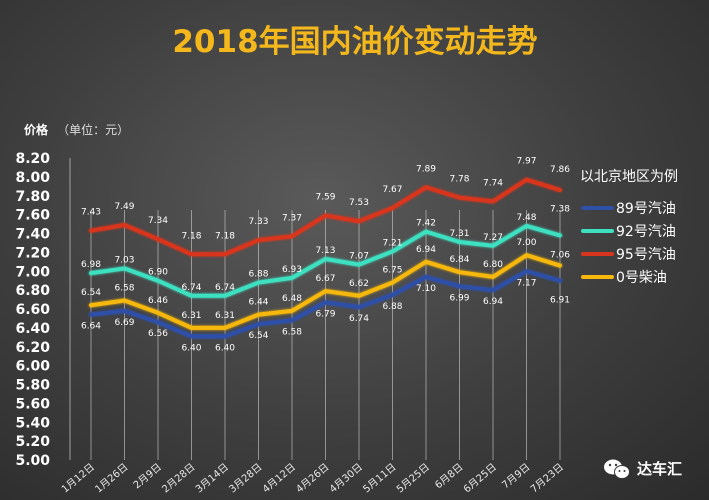  Describe the element at coordinates (258, 222) in the screenshot. I see `data-label: 7.33` at that location.